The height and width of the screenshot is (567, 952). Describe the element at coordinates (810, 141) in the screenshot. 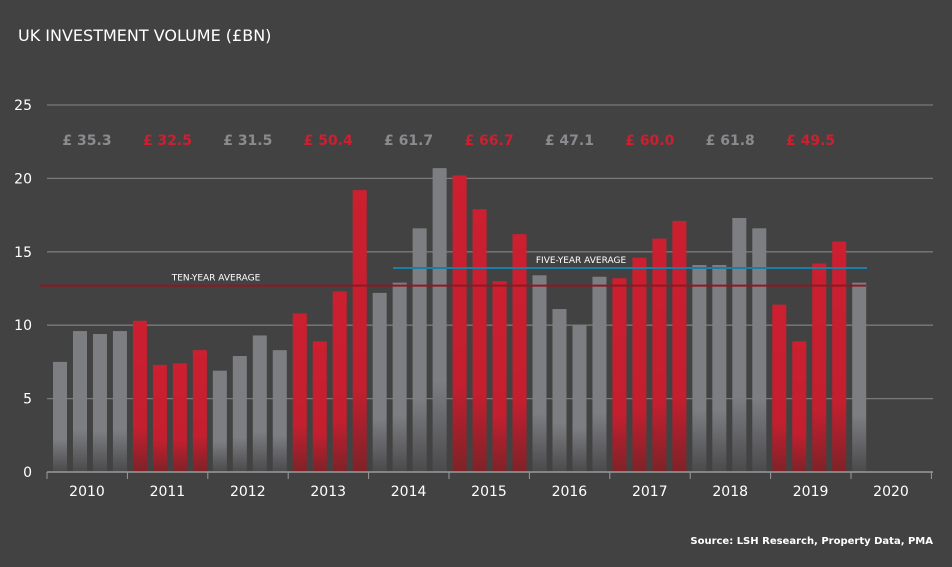

I see `annual-total: £ 49.5` at that location.